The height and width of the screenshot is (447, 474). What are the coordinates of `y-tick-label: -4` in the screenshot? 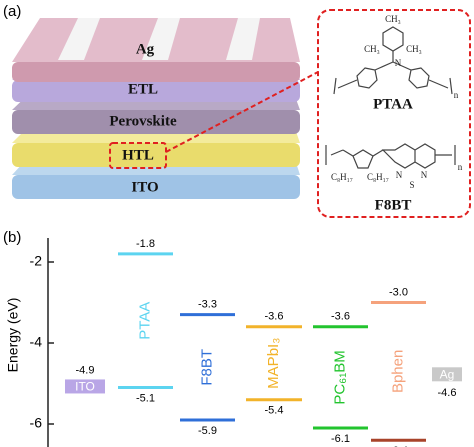 It's located at (36, 342).